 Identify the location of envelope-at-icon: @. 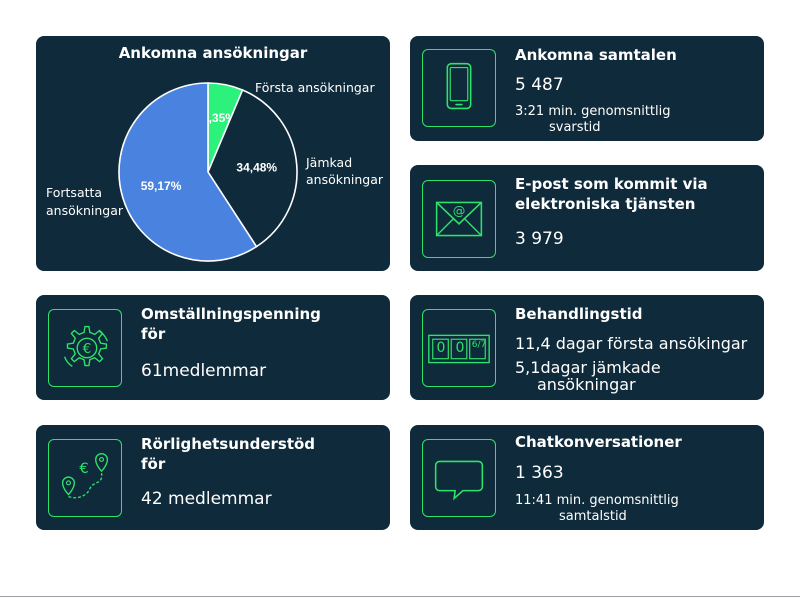
(459, 219).